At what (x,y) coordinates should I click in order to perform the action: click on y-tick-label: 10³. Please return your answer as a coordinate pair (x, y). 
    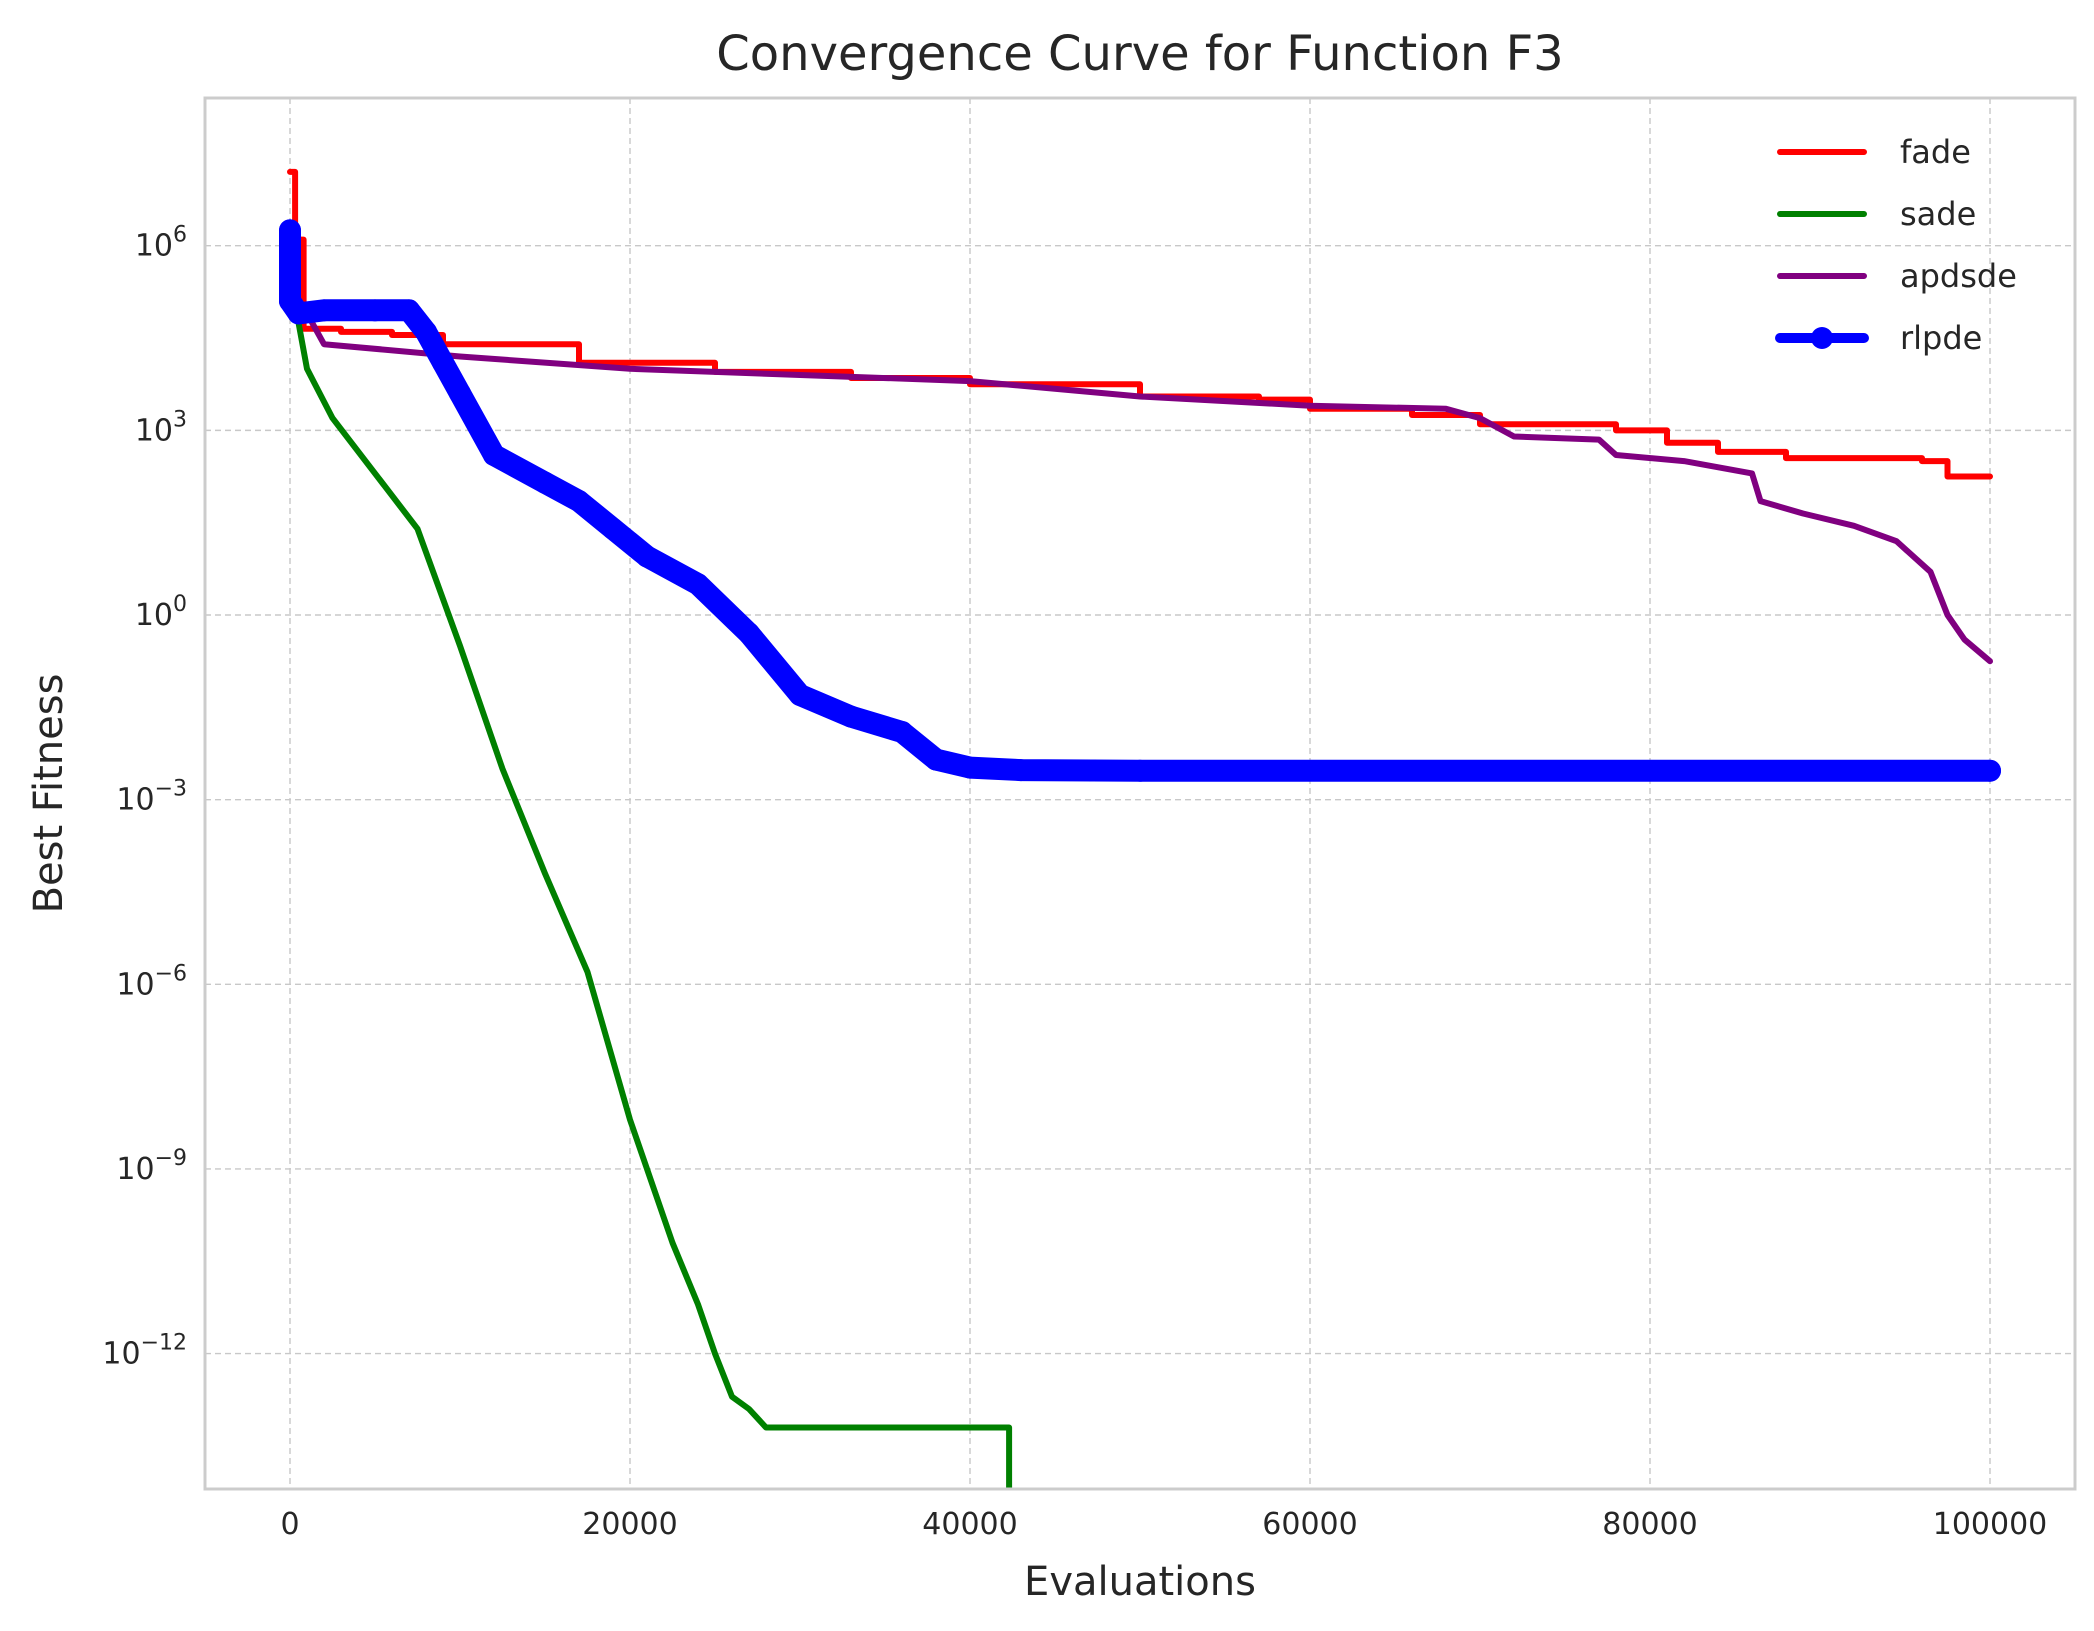
    Looking at the image, I should click on (161, 427).